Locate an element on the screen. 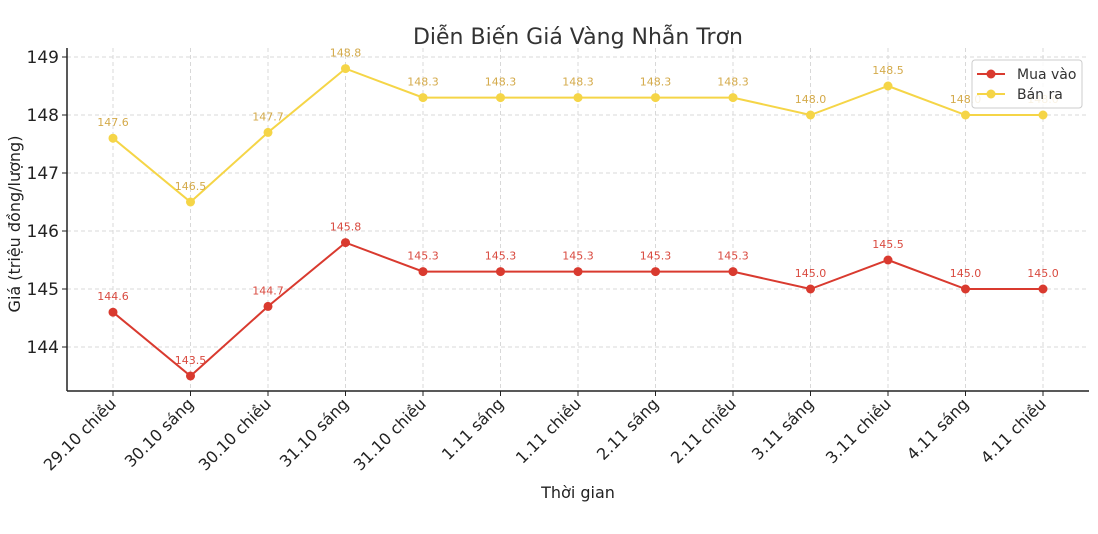  x-tick-label: 30.10 chiều is located at coordinates (235, 434).